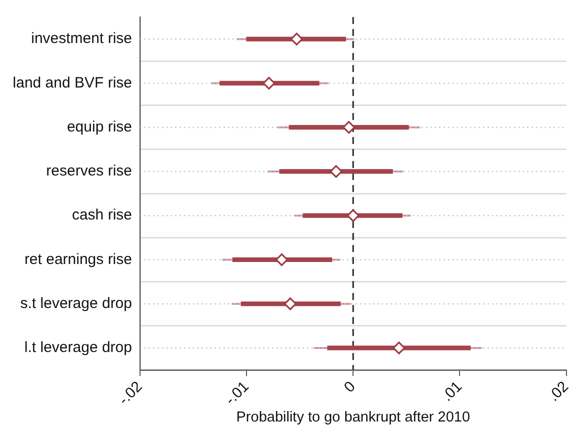 The height and width of the screenshot is (430, 581). What do you see at coordinates (78, 259) in the screenshot?
I see `y-tick-label: ret earnings rise` at bounding box center [78, 259].